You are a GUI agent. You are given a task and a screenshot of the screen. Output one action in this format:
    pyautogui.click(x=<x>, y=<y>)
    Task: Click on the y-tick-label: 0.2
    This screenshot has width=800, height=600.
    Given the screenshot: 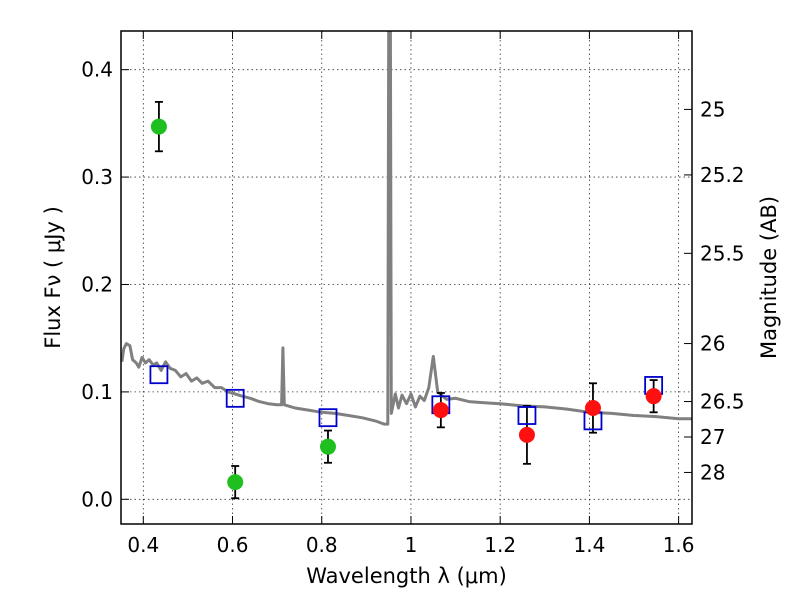 What is the action you would take?
    pyautogui.click(x=97, y=284)
    